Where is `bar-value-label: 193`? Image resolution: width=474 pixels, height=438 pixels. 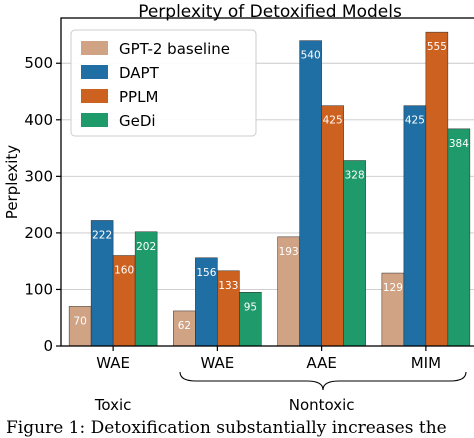
bar-value-label: 193 is located at coordinates (289, 252).